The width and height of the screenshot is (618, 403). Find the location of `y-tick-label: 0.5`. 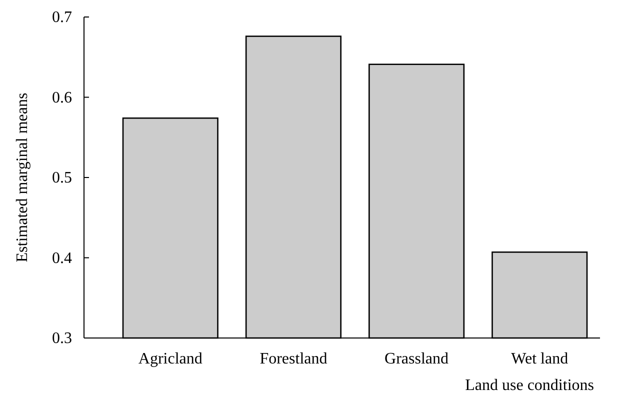

y-tick-label: 0.5 is located at coordinates (62, 178).